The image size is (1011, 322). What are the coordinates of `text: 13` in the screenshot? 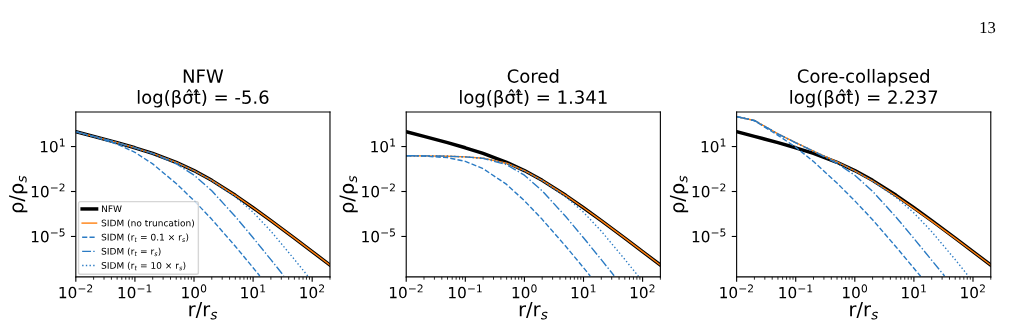 It's located at (988, 27).